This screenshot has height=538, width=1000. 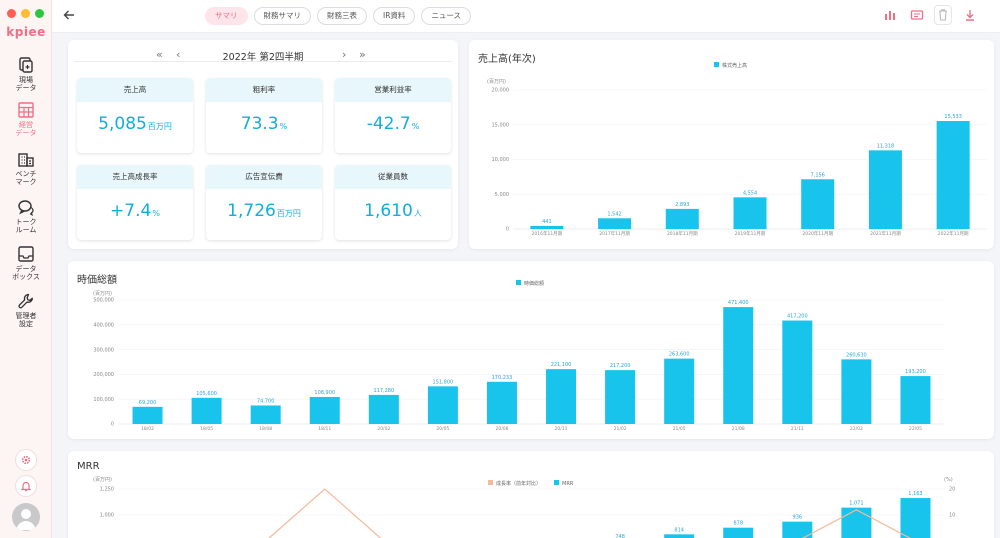 I want to click on kpi-value: 5,085, so click(x=122, y=124).